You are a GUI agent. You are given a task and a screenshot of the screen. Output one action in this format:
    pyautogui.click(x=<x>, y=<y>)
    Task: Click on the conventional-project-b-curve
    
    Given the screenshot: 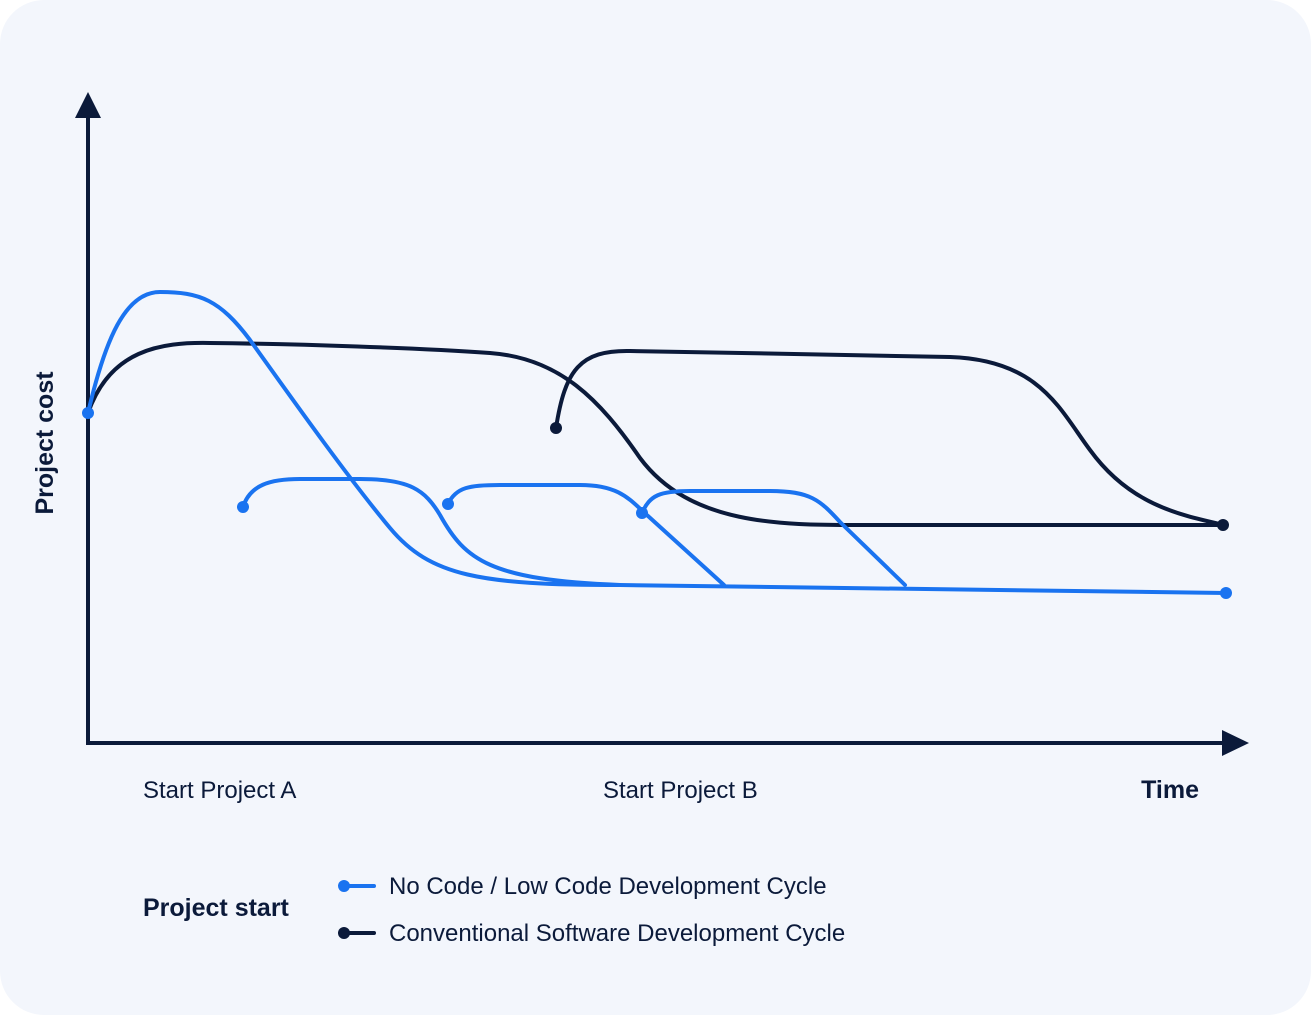 What is the action you would take?
    pyautogui.click(x=890, y=437)
    